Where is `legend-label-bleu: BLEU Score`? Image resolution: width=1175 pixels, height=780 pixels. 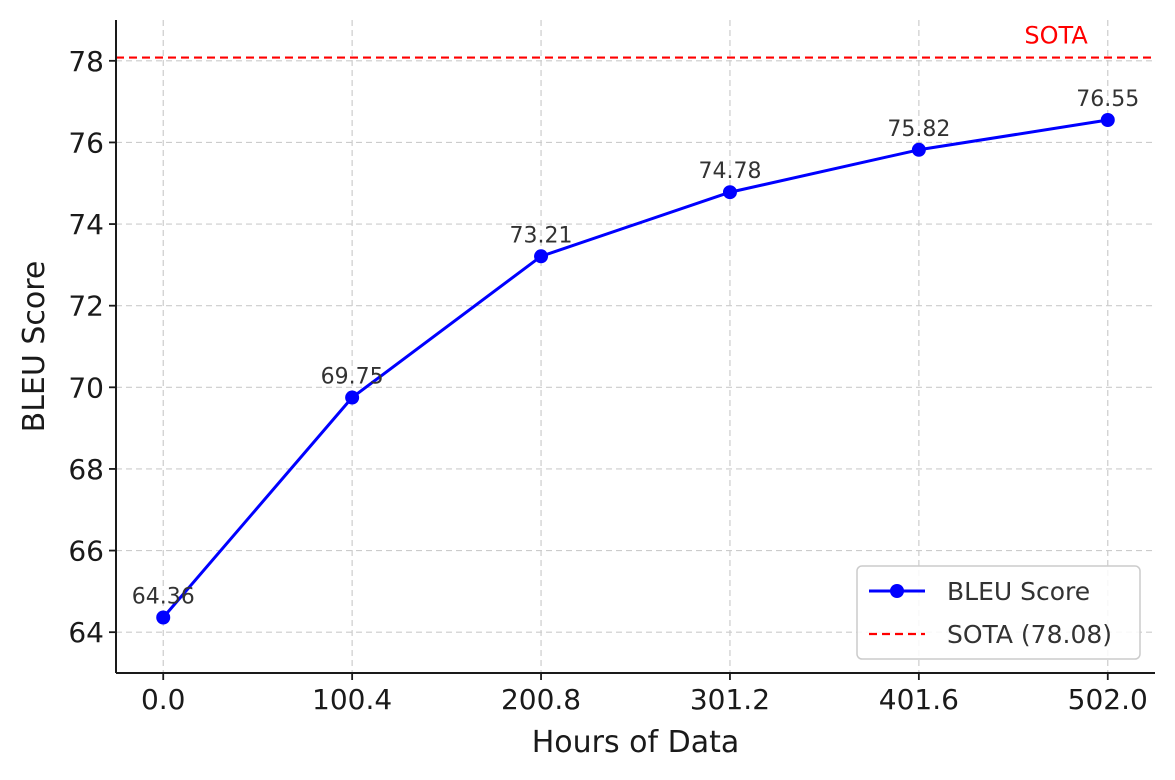 legend-label-bleu: BLEU Score is located at coordinates (1018, 591).